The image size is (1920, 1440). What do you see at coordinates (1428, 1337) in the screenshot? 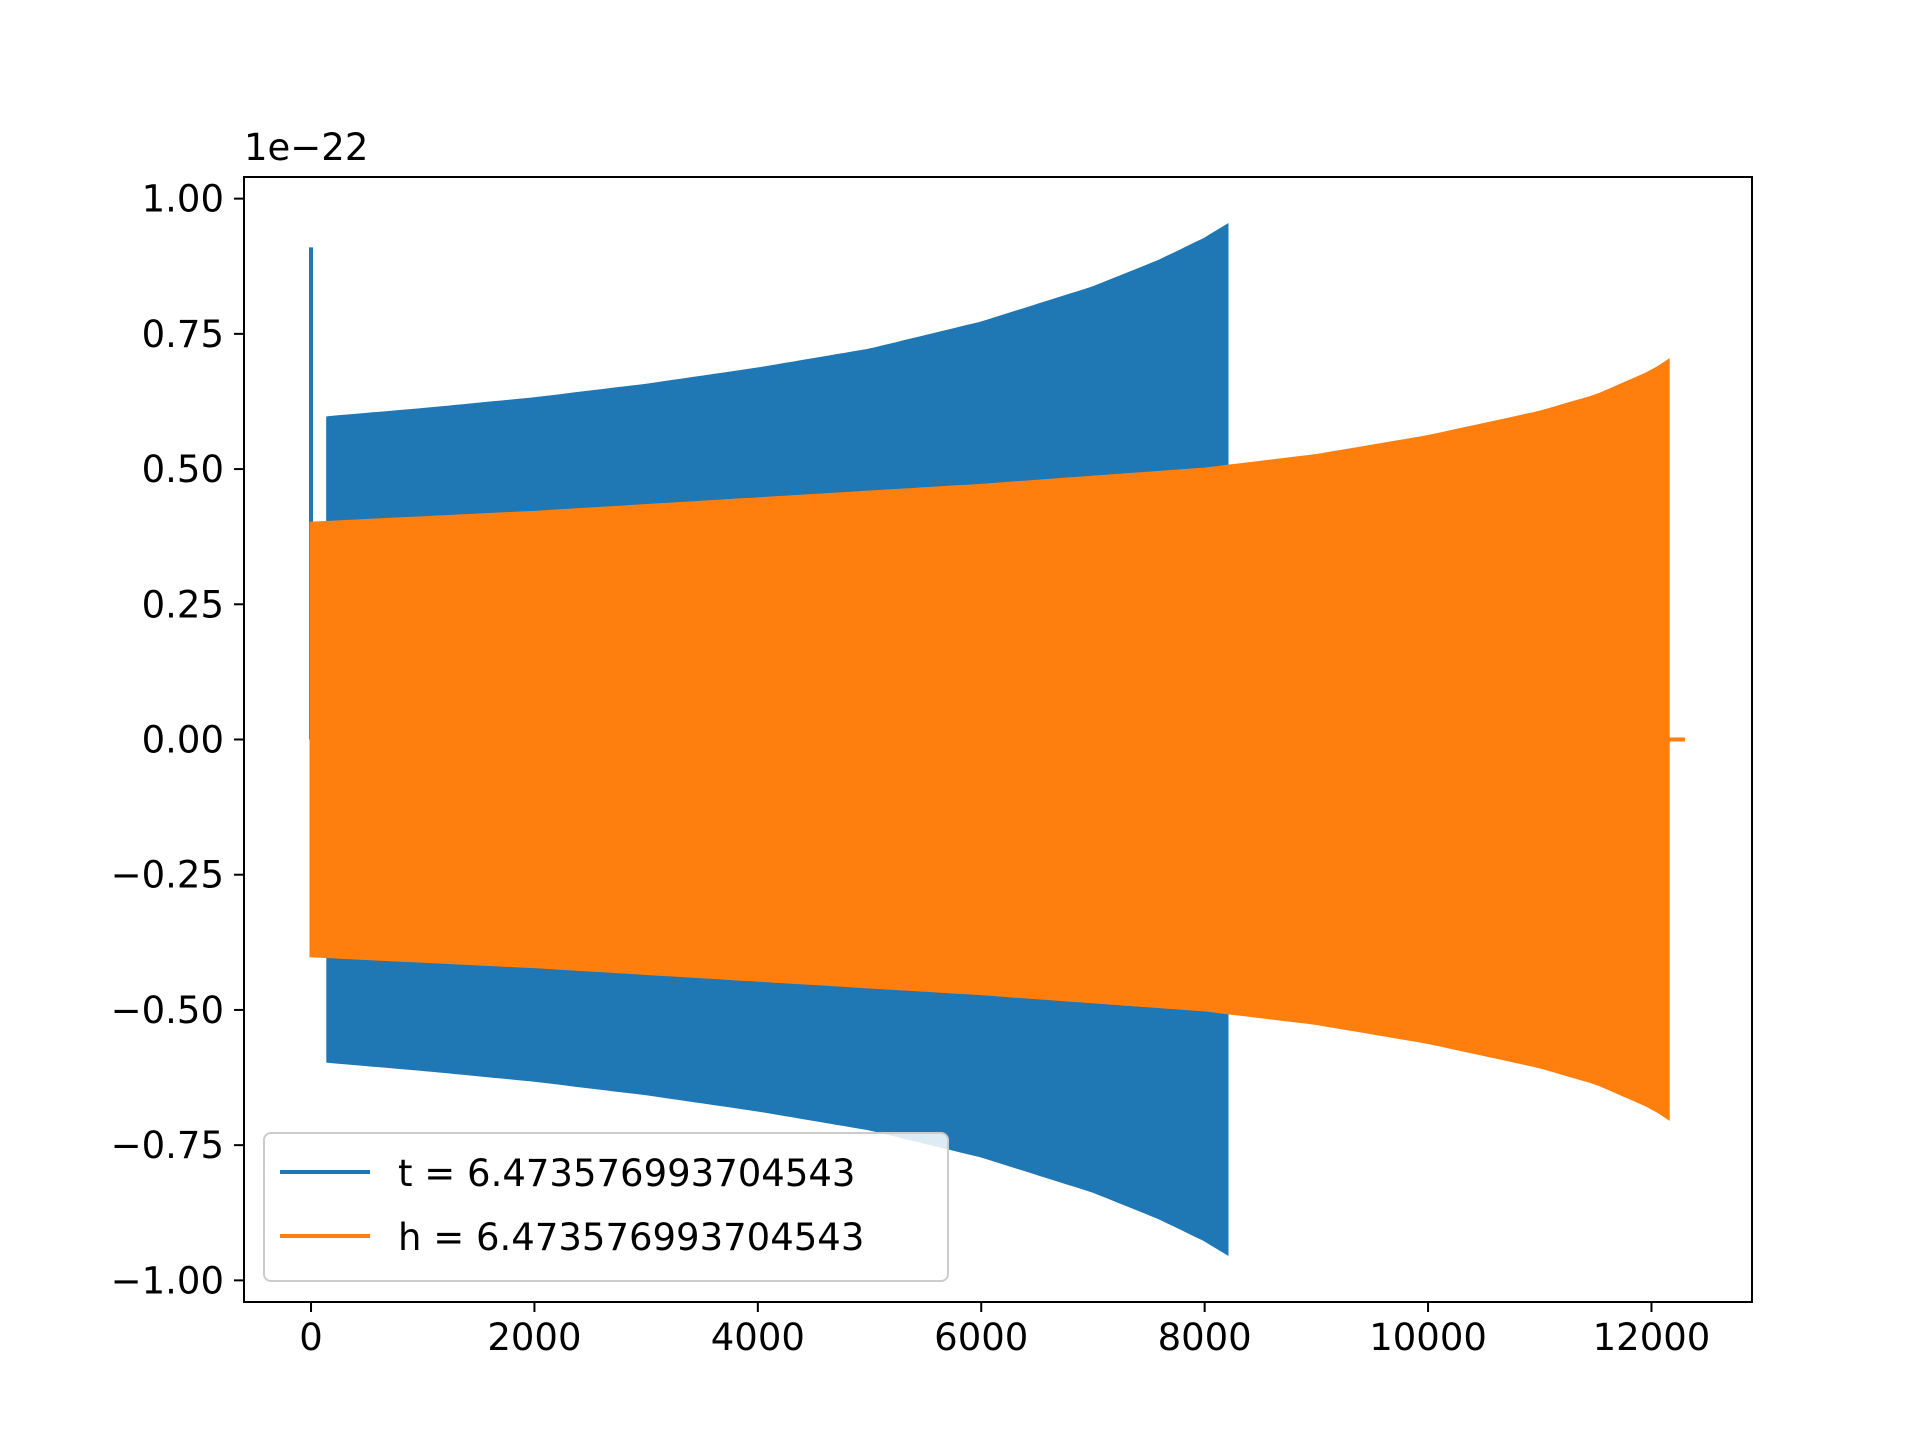
I see `x-tick-label-5: 10000` at bounding box center [1428, 1337].